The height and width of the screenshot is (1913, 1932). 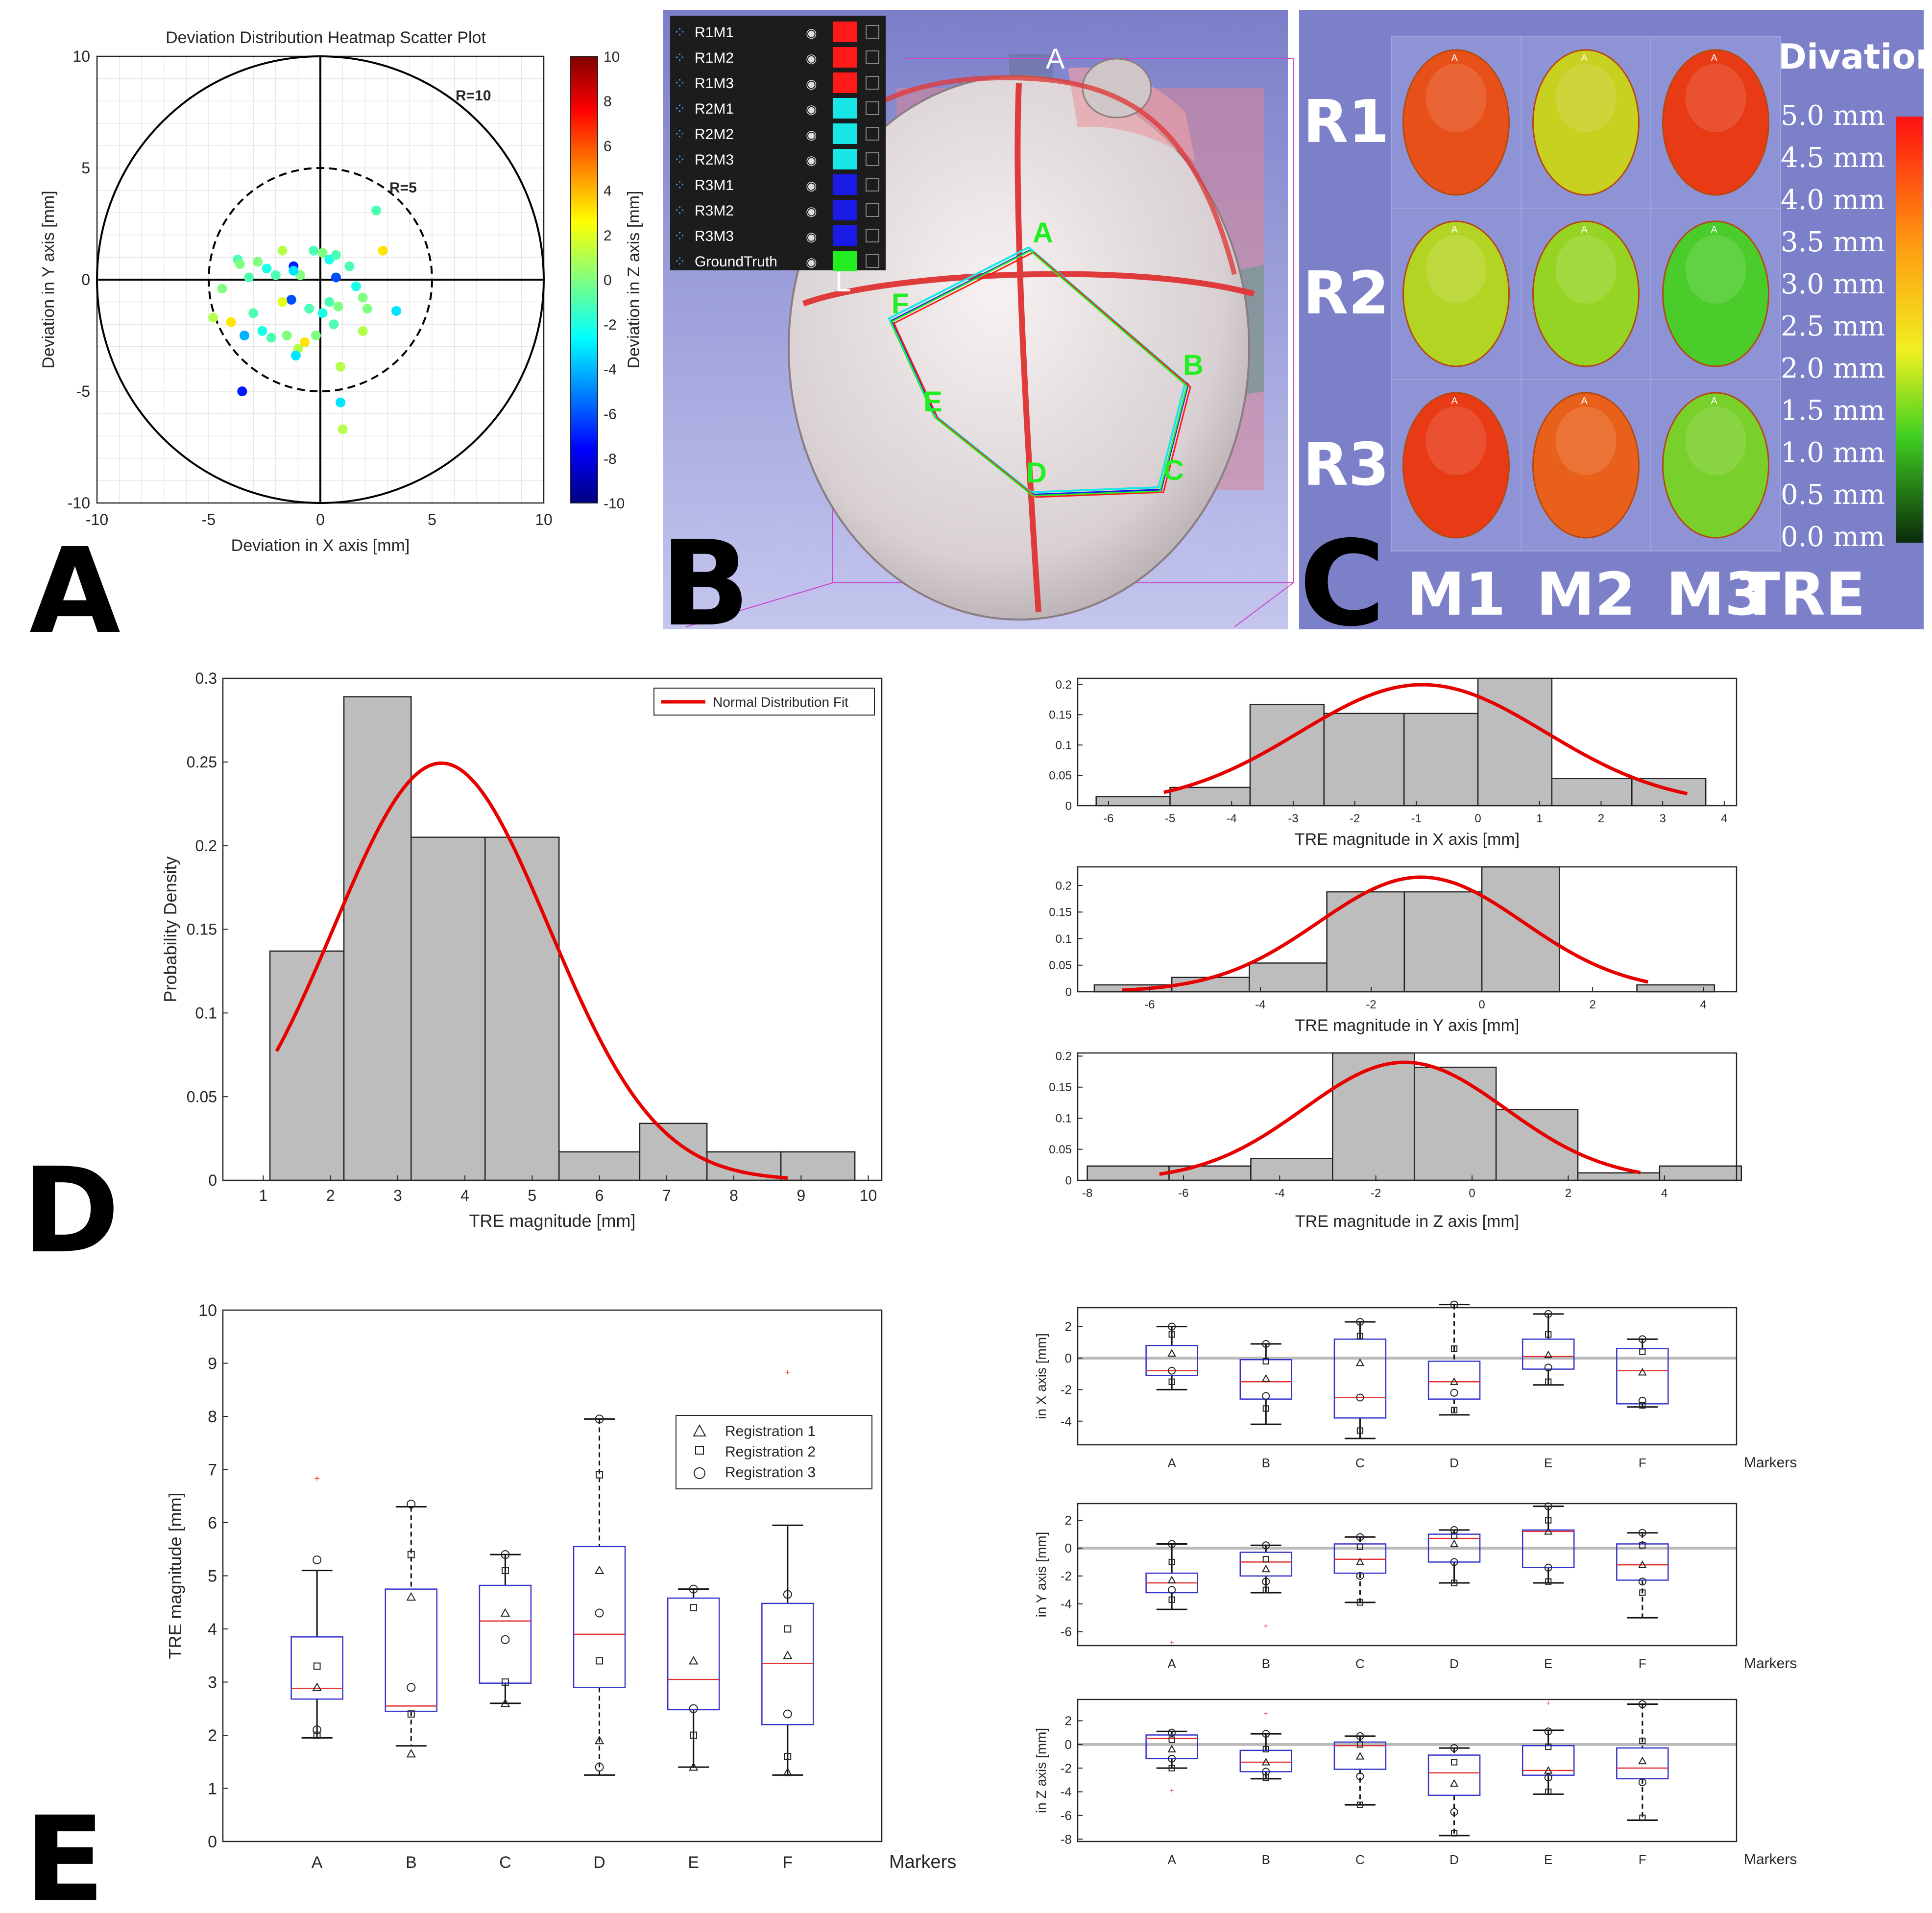 What do you see at coordinates (544, 519) in the screenshot?
I see `x-tick-label: 10` at bounding box center [544, 519].